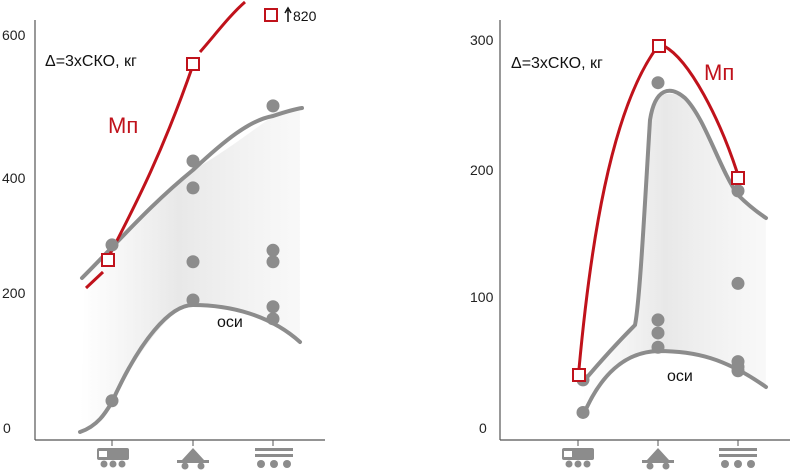  I want to click on left-upper-envelope, so click(192, 193).